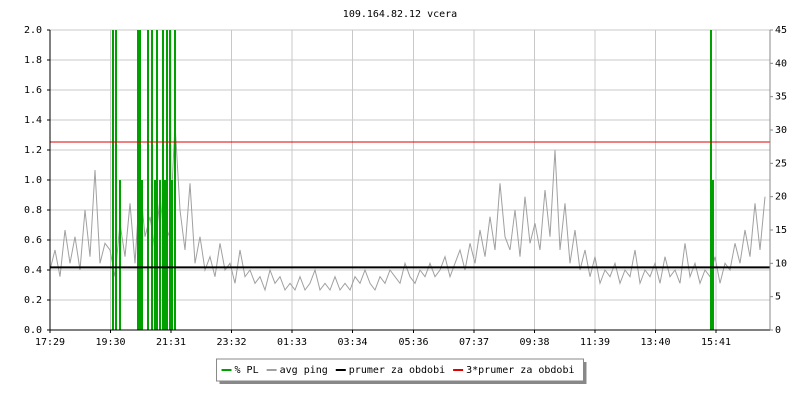 The image size is (800, 400). What do you see at coordinates (781, 63) in the screenshot?
I see `y2-tick-label: 40` at bounding box center [781, 63].